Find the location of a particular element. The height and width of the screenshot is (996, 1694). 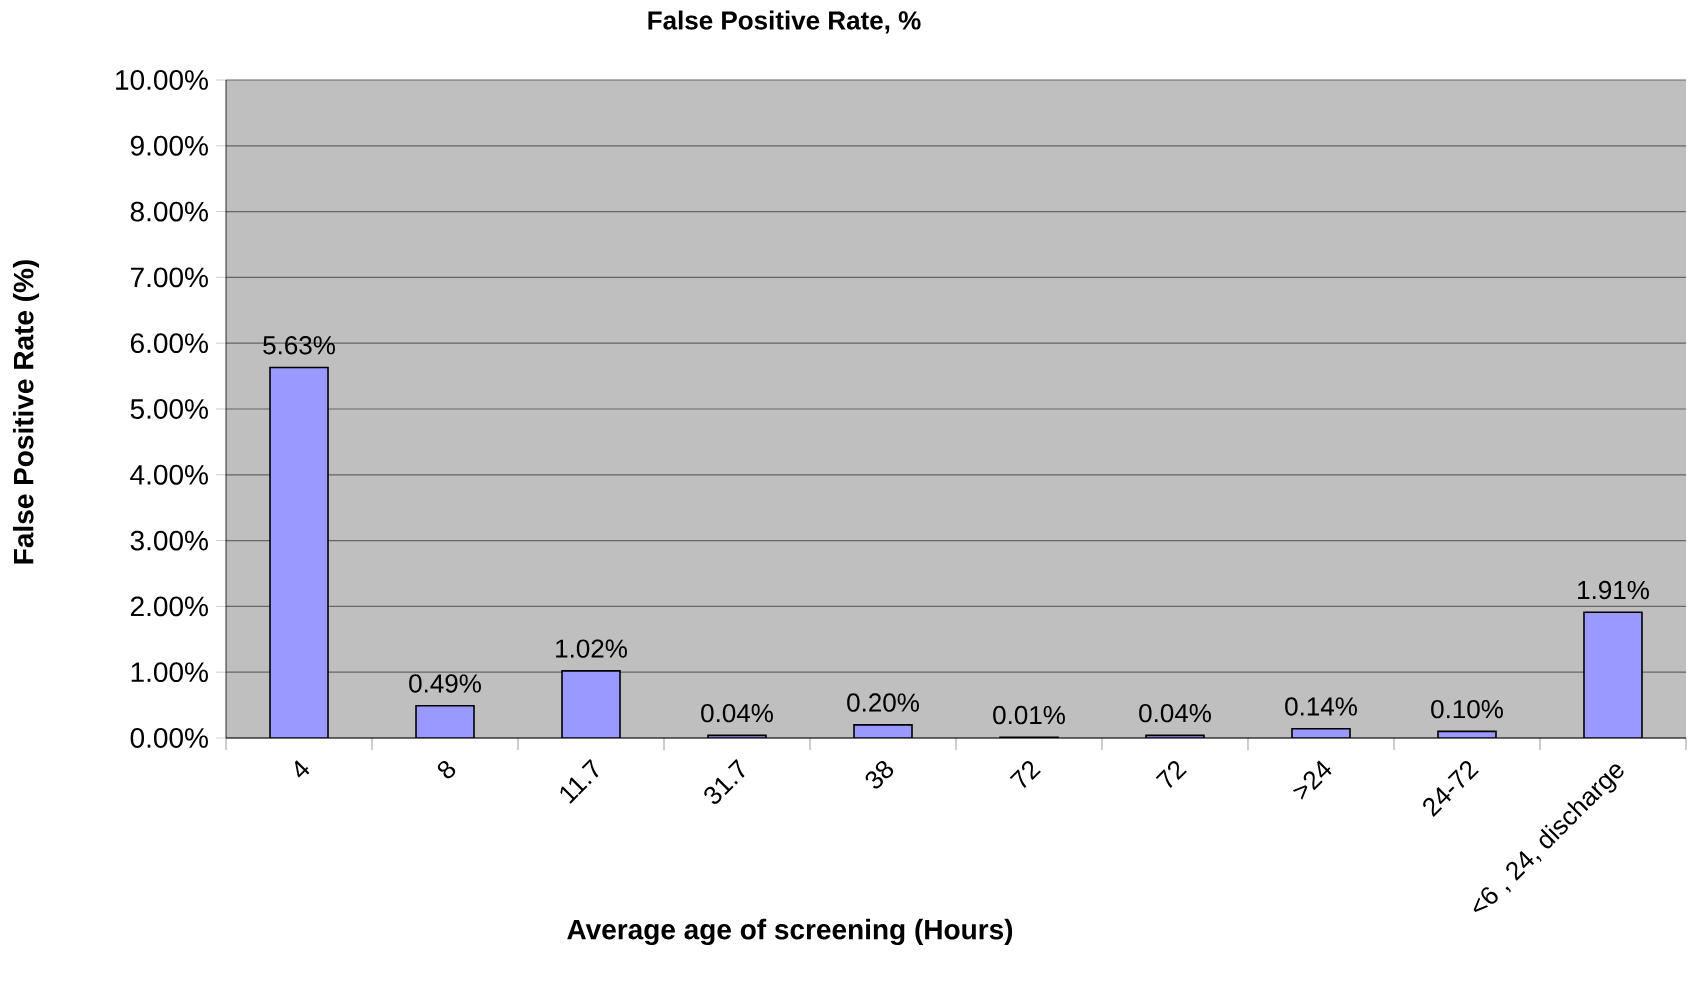

y-axis-title: False Positive Rate (%) is located at coordinates (26, 412).